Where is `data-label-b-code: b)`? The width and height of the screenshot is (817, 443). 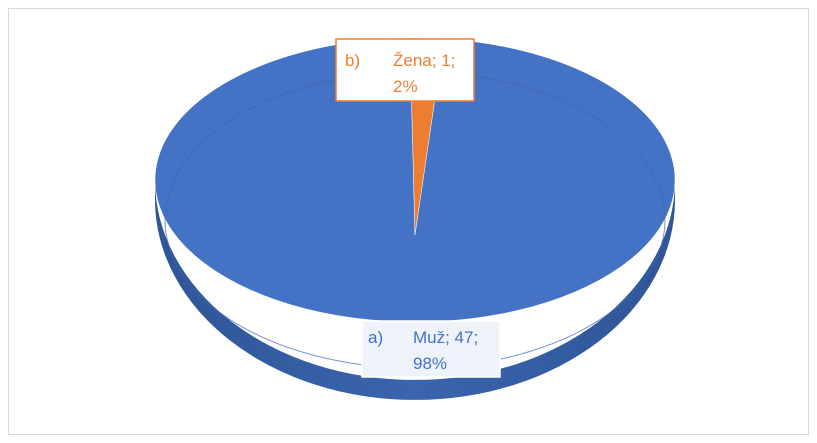 data-label-b-code: b) is located at coordinates (352, 60).